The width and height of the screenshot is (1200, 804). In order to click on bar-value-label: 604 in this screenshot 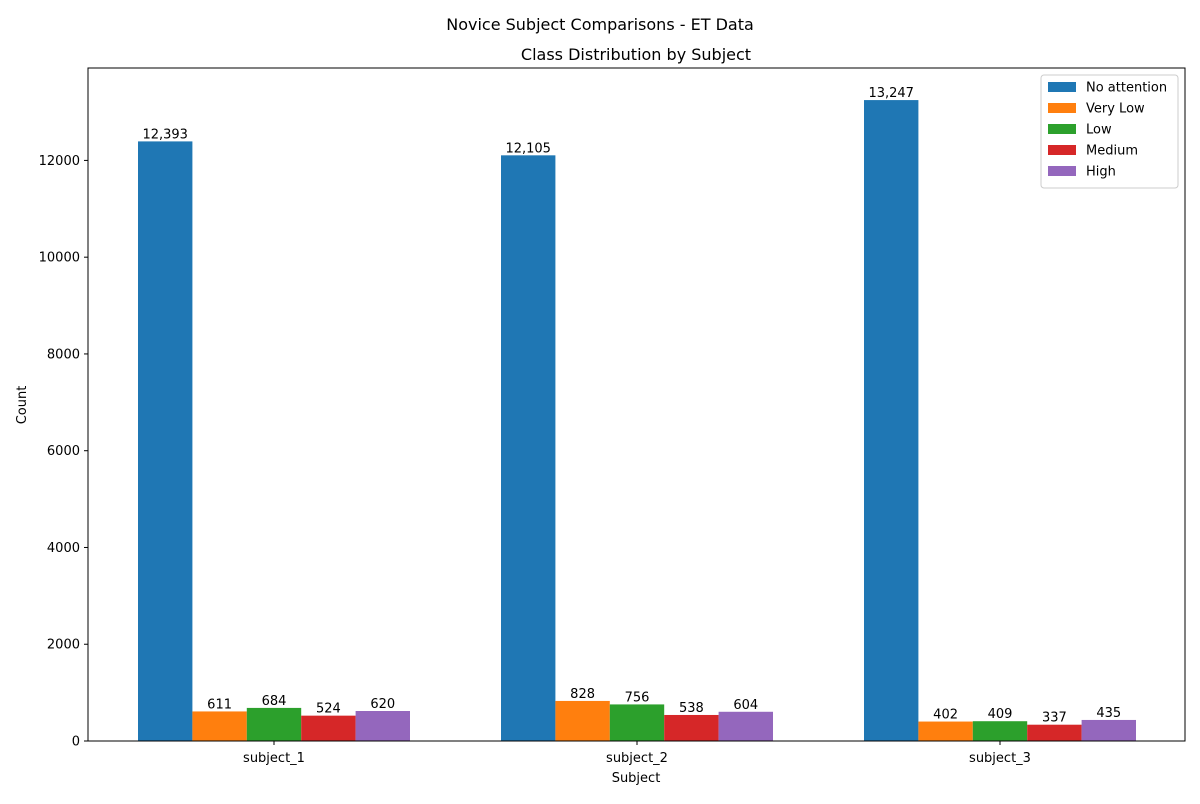, I will do `click(745, 705)`.